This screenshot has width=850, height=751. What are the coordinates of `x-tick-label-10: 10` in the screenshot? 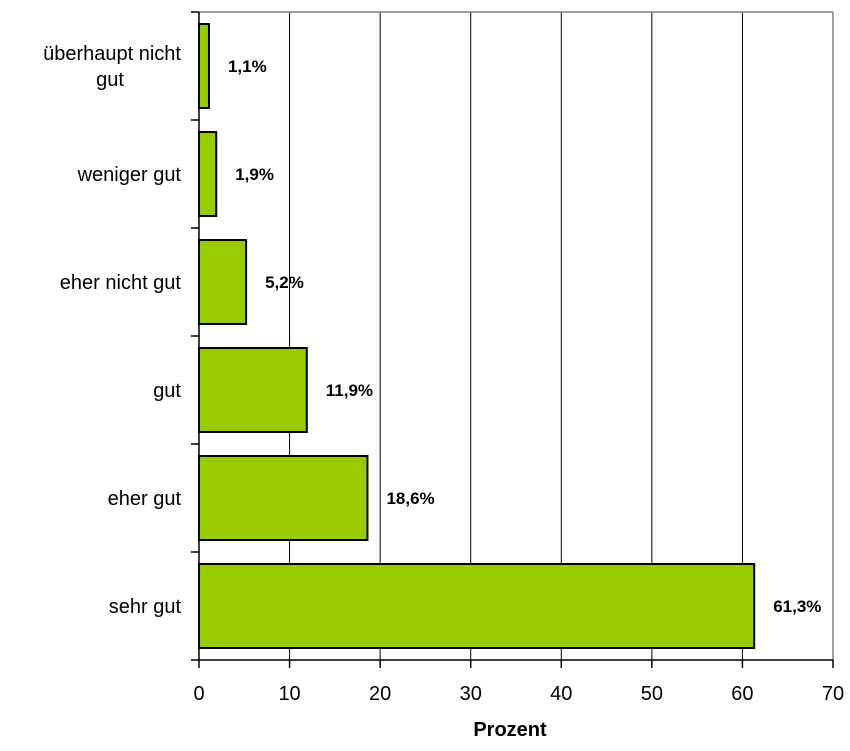 It's located at (289, 694).